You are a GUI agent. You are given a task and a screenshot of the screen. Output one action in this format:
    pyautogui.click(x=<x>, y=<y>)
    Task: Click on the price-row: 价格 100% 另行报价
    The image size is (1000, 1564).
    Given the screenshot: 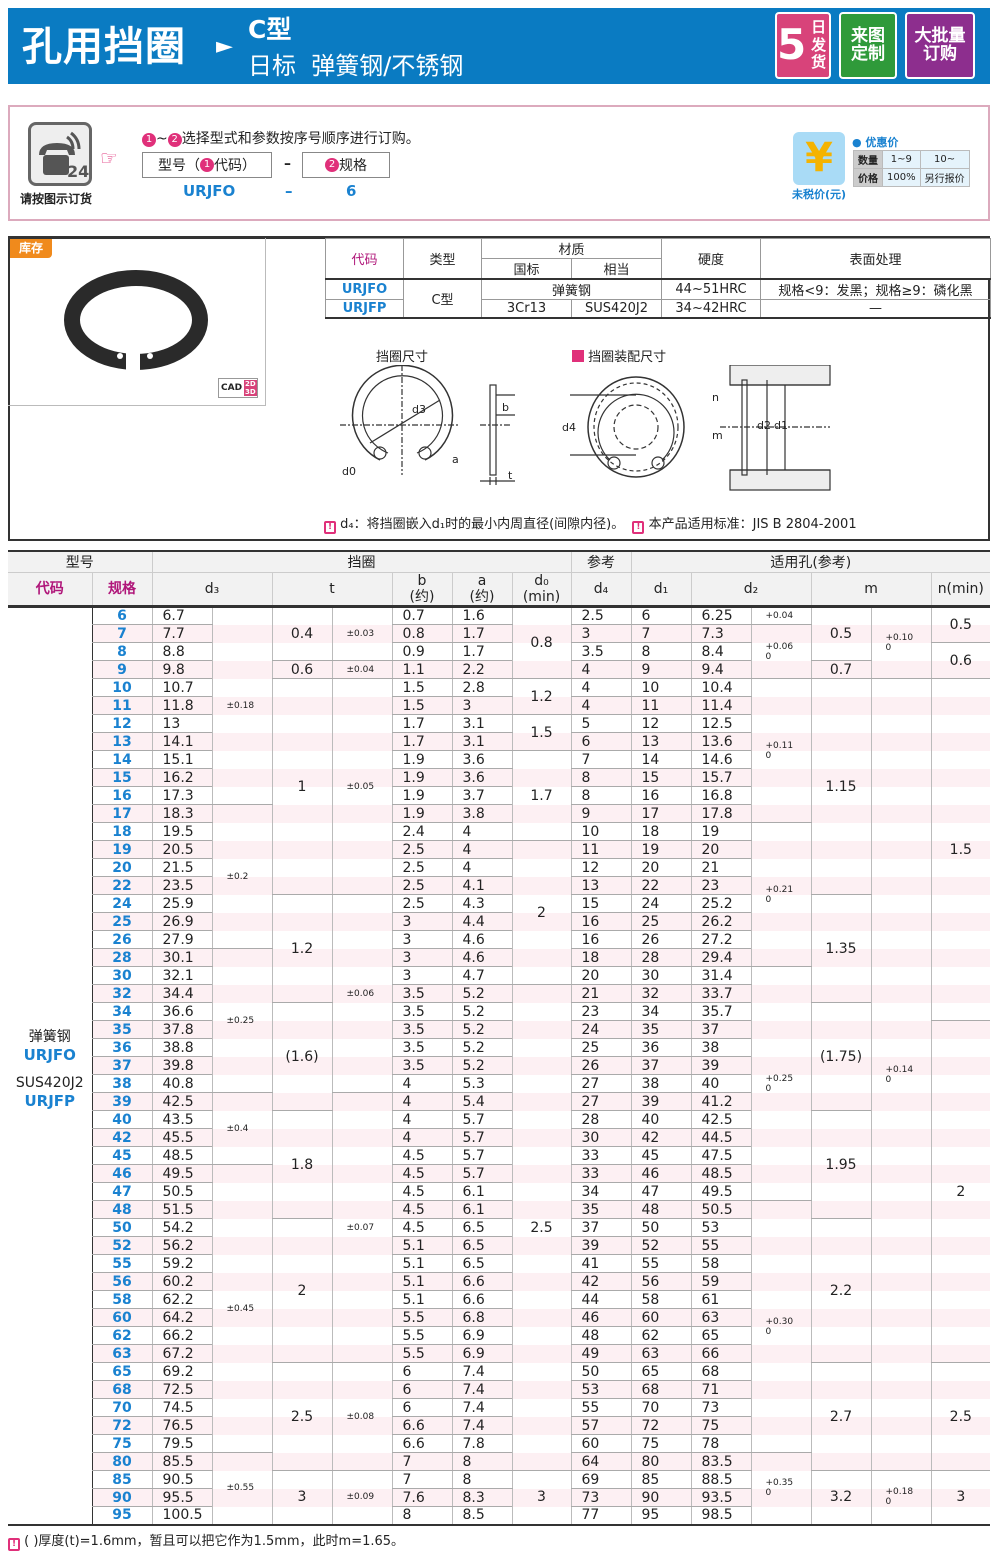 What is the action you would take?
    pyautogui.click(x=911, y=177)
    